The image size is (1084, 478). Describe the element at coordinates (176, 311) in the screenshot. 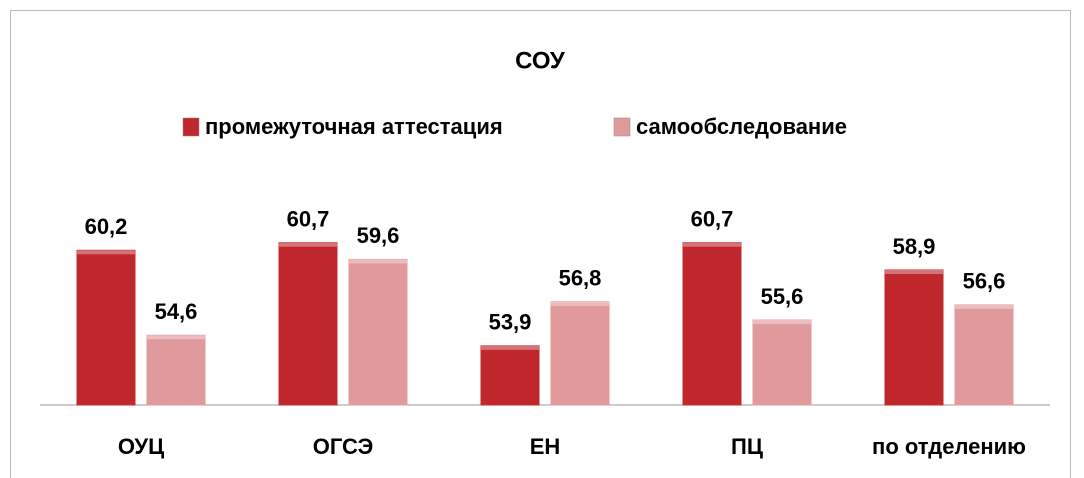

I see `data-label: 54,6` at that location.